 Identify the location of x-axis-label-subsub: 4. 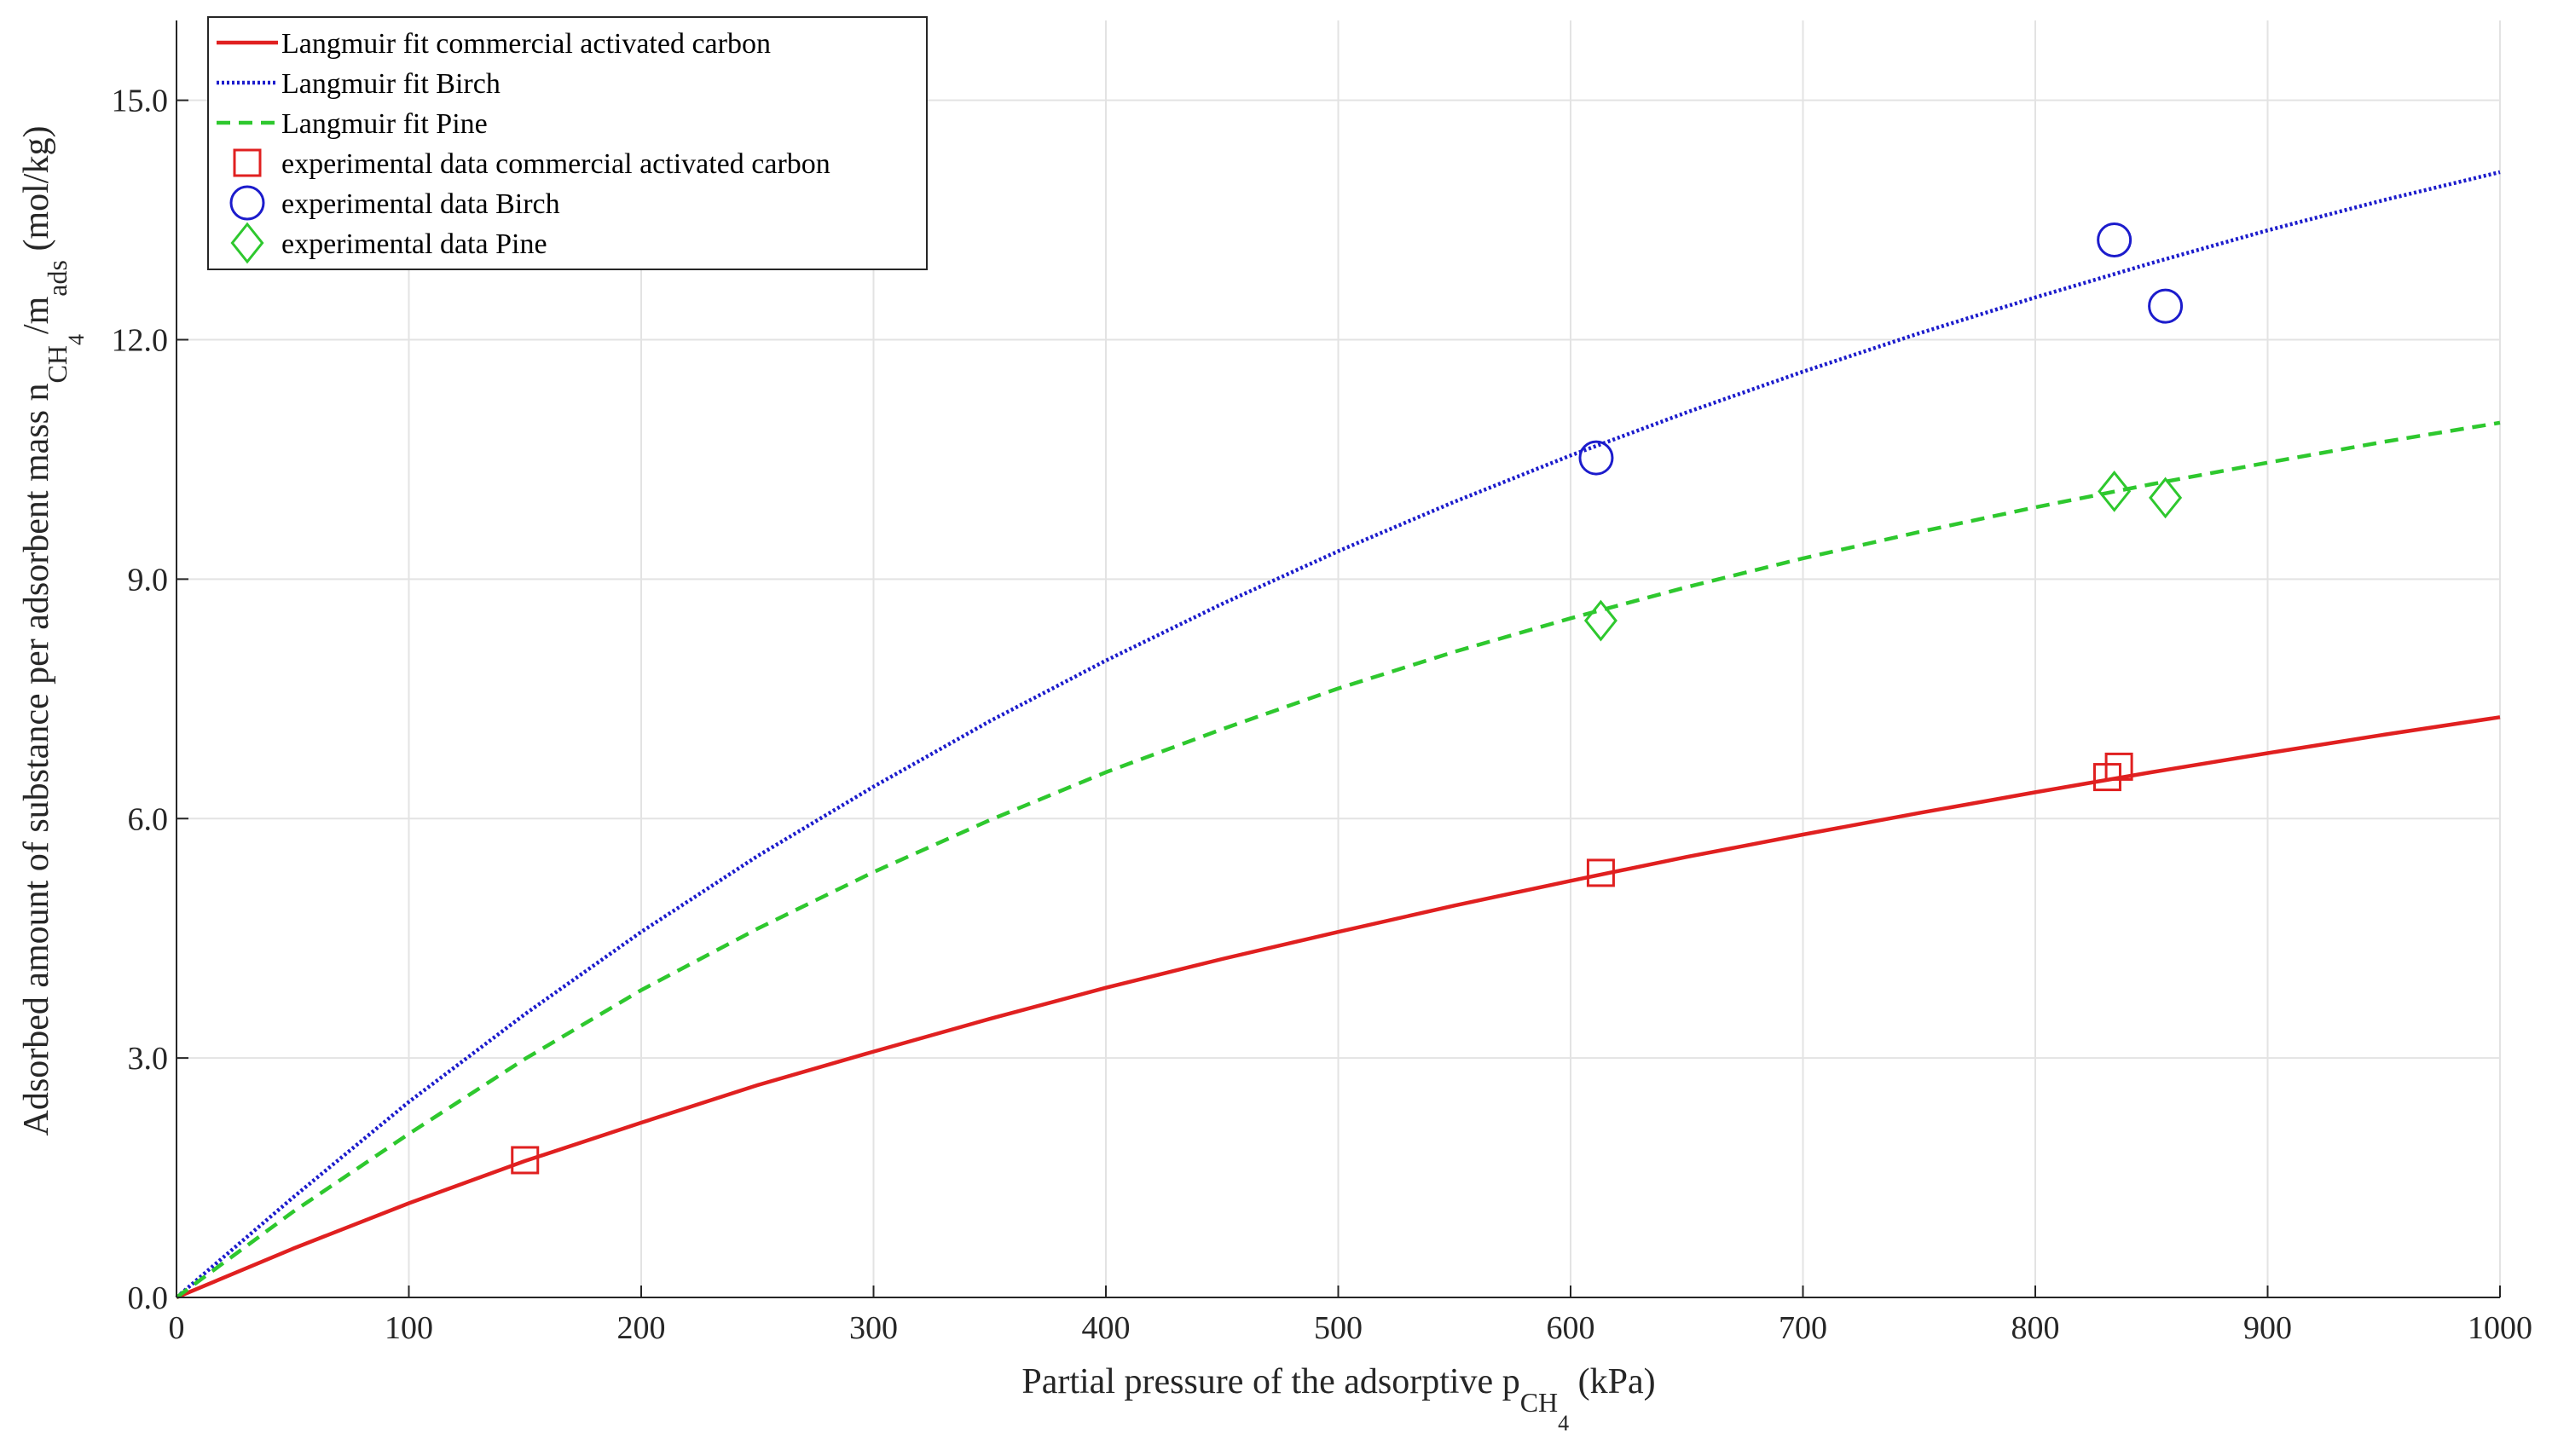
(1564, 1423).